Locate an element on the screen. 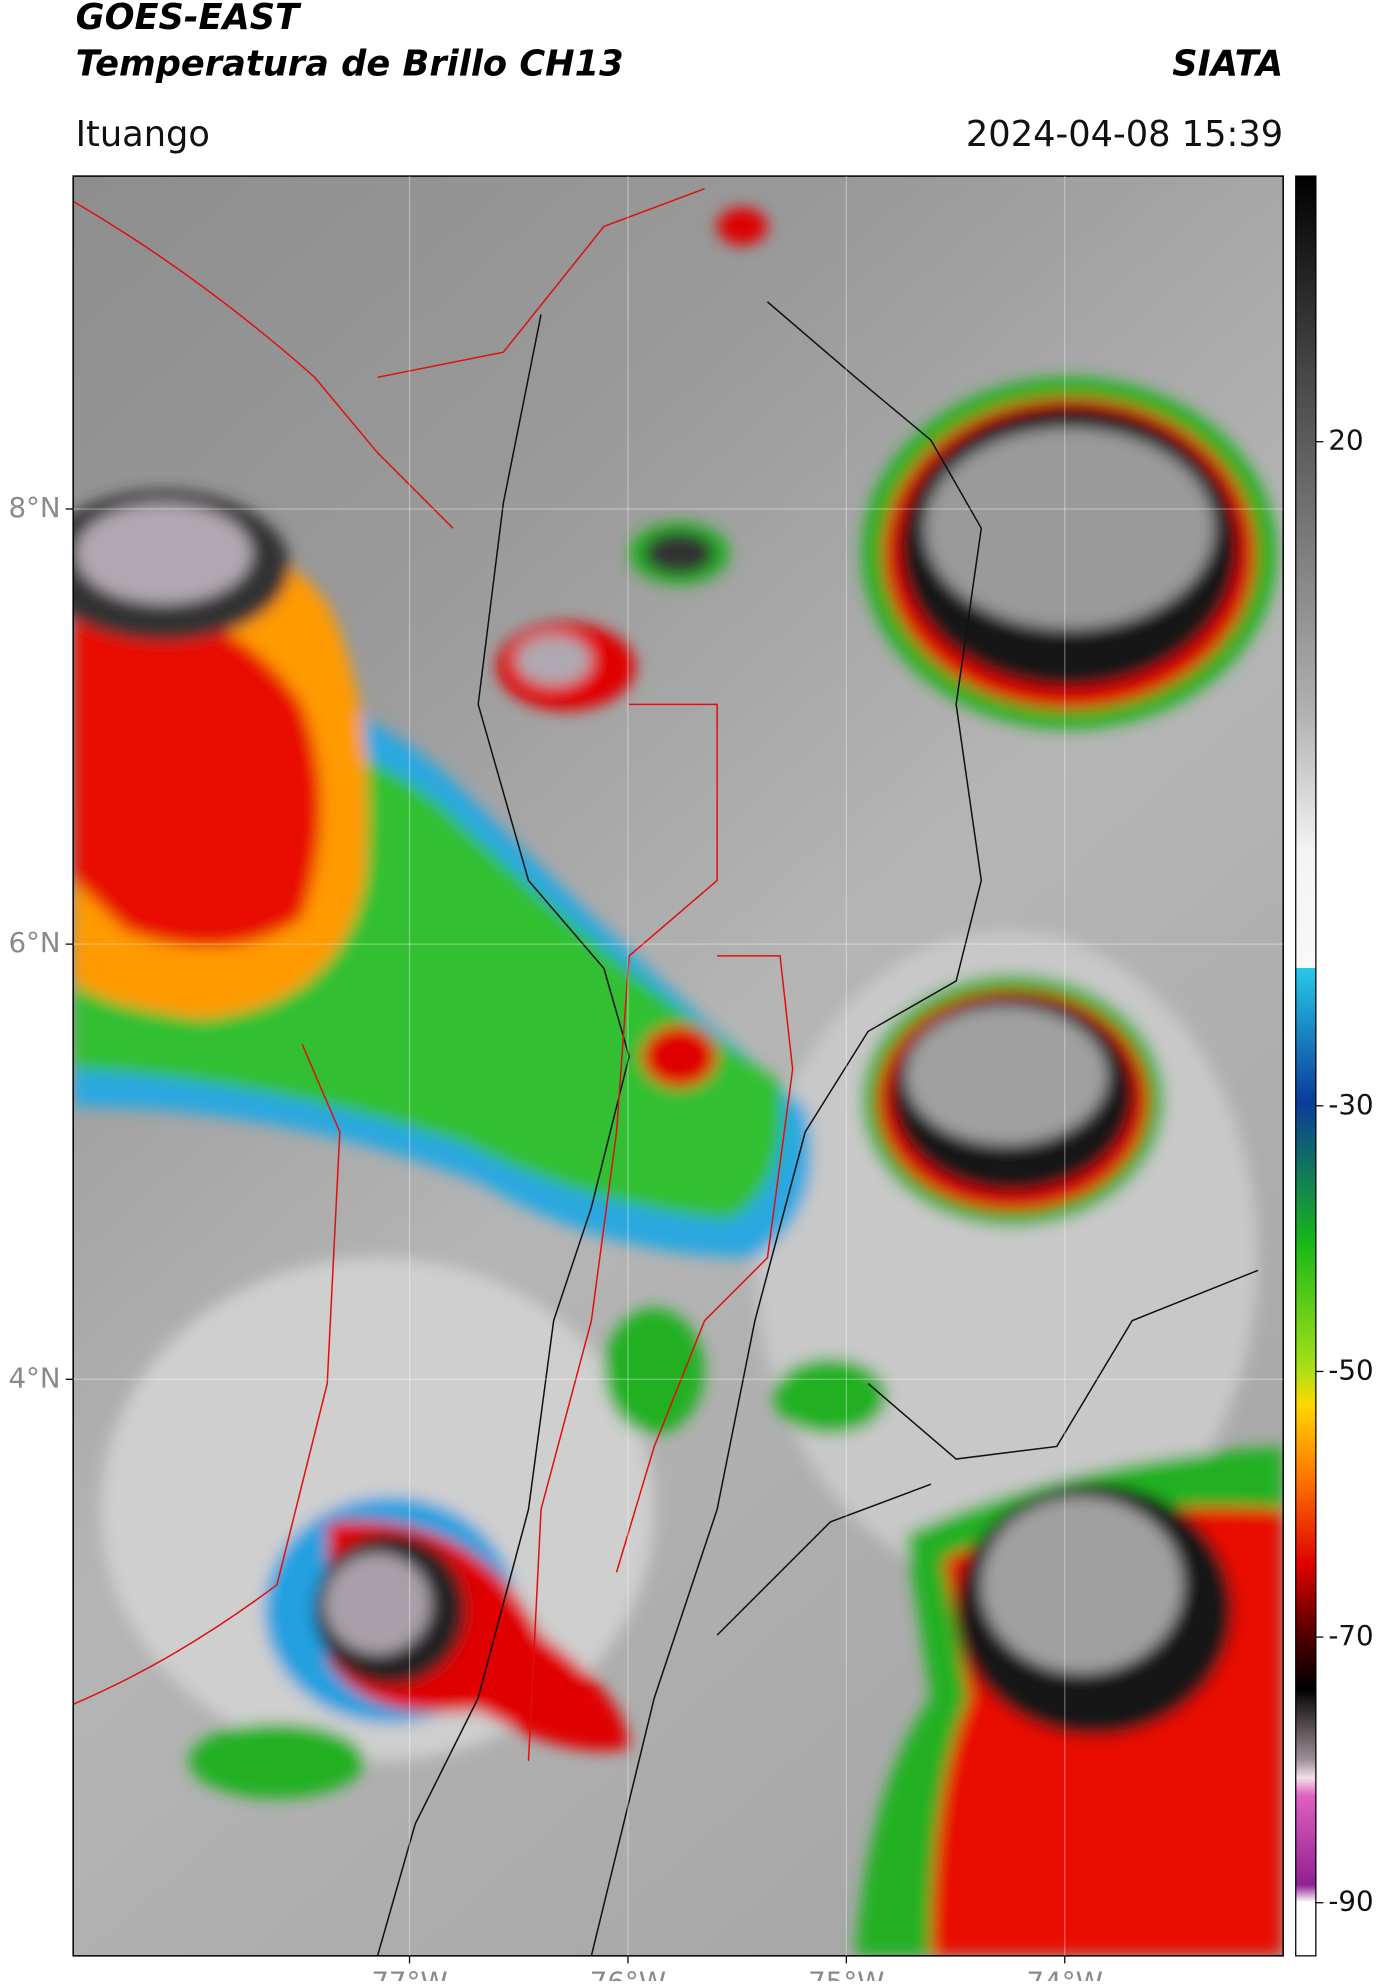 This screenshot has width=1384, height=1985. y-tick-label: 4°N is located at coordinates (34, 1377).